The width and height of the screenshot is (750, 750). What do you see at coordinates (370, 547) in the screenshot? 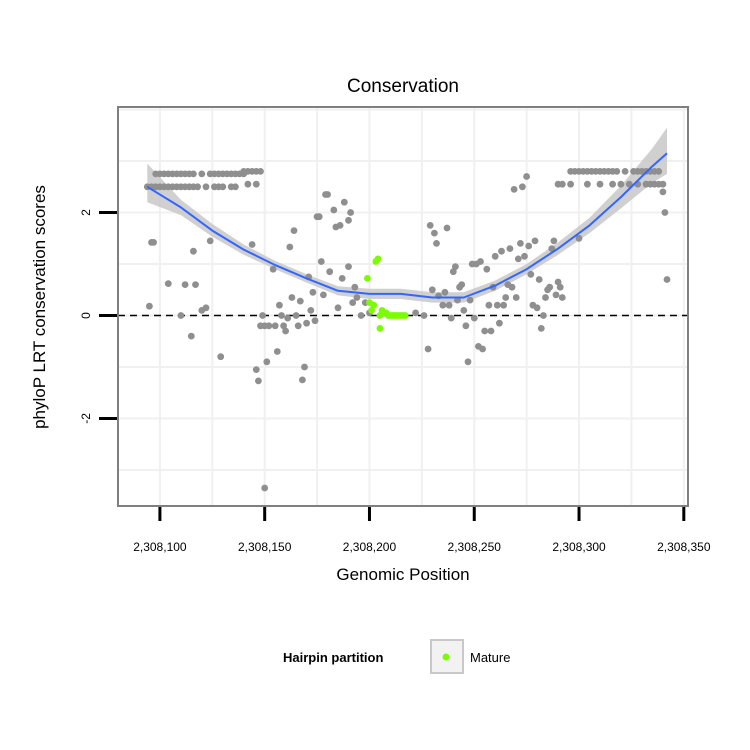
I see `x-tick-label: 2,308,200` at bounding box center [370, 547].